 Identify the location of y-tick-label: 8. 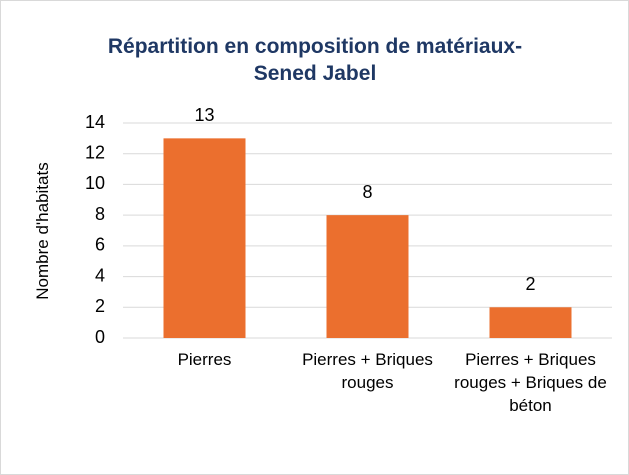
(100, 214).